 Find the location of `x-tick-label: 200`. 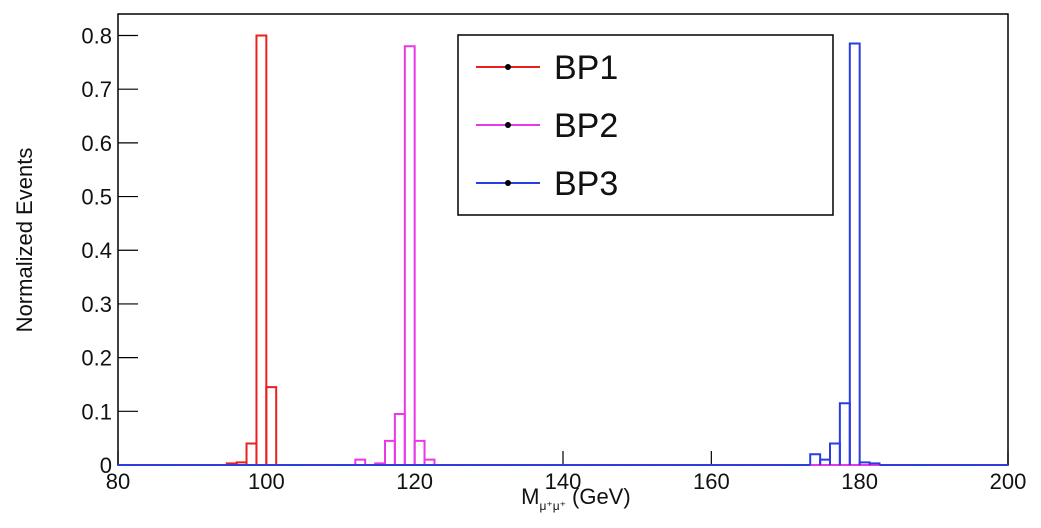

x-tick-label: 200 is located at coordinates (1008, 481).